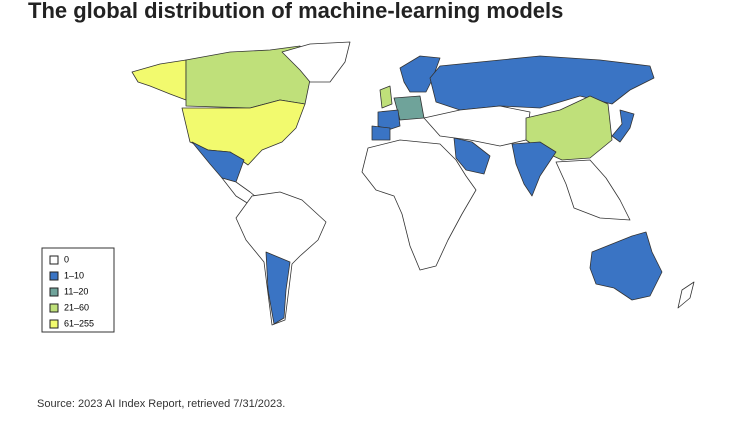 Image resolution: width=755 pixels, height=448 pixels. I want to click on france, so click(389, 120).